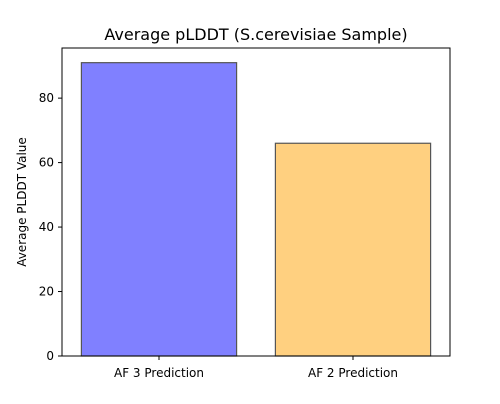 Image resolution: width=500 pixels, height=404 pixels. I want to click on y-ticks-group: 0 20 40 60 80, so click(50, 227).